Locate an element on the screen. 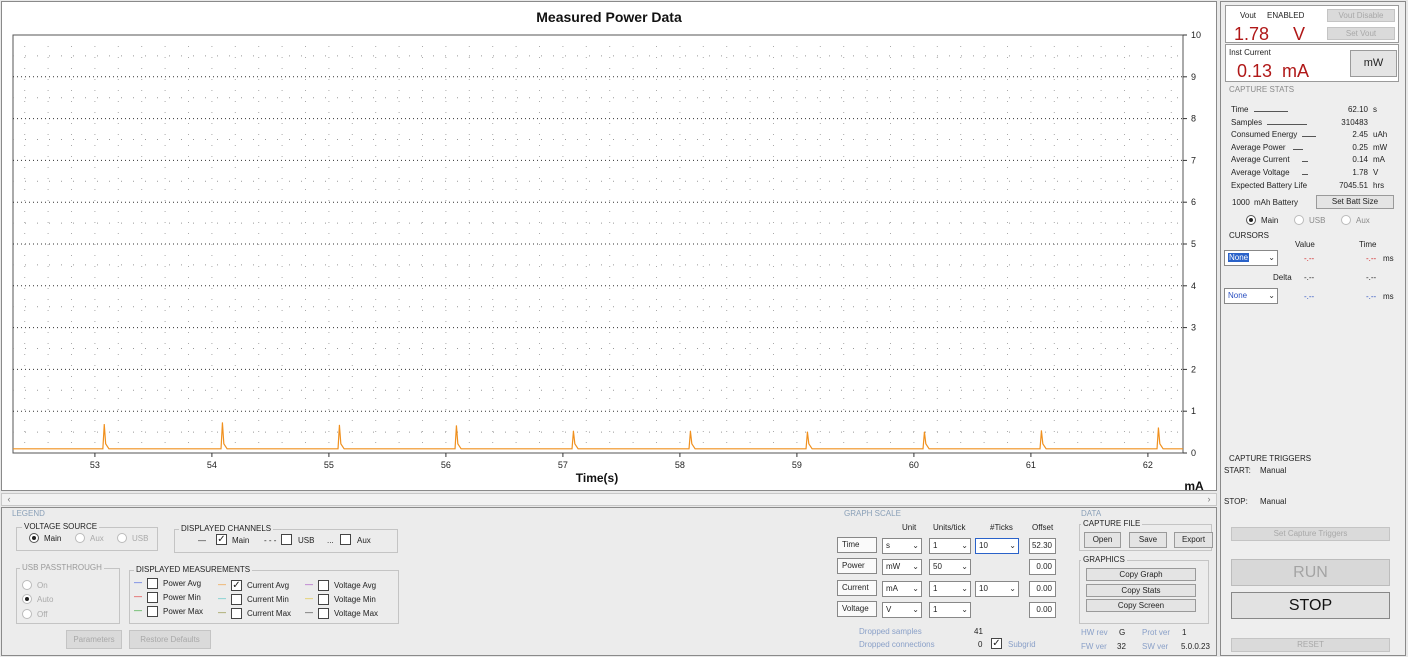  power-offset-field: 0.00 is located at coordinates (1042, 567).